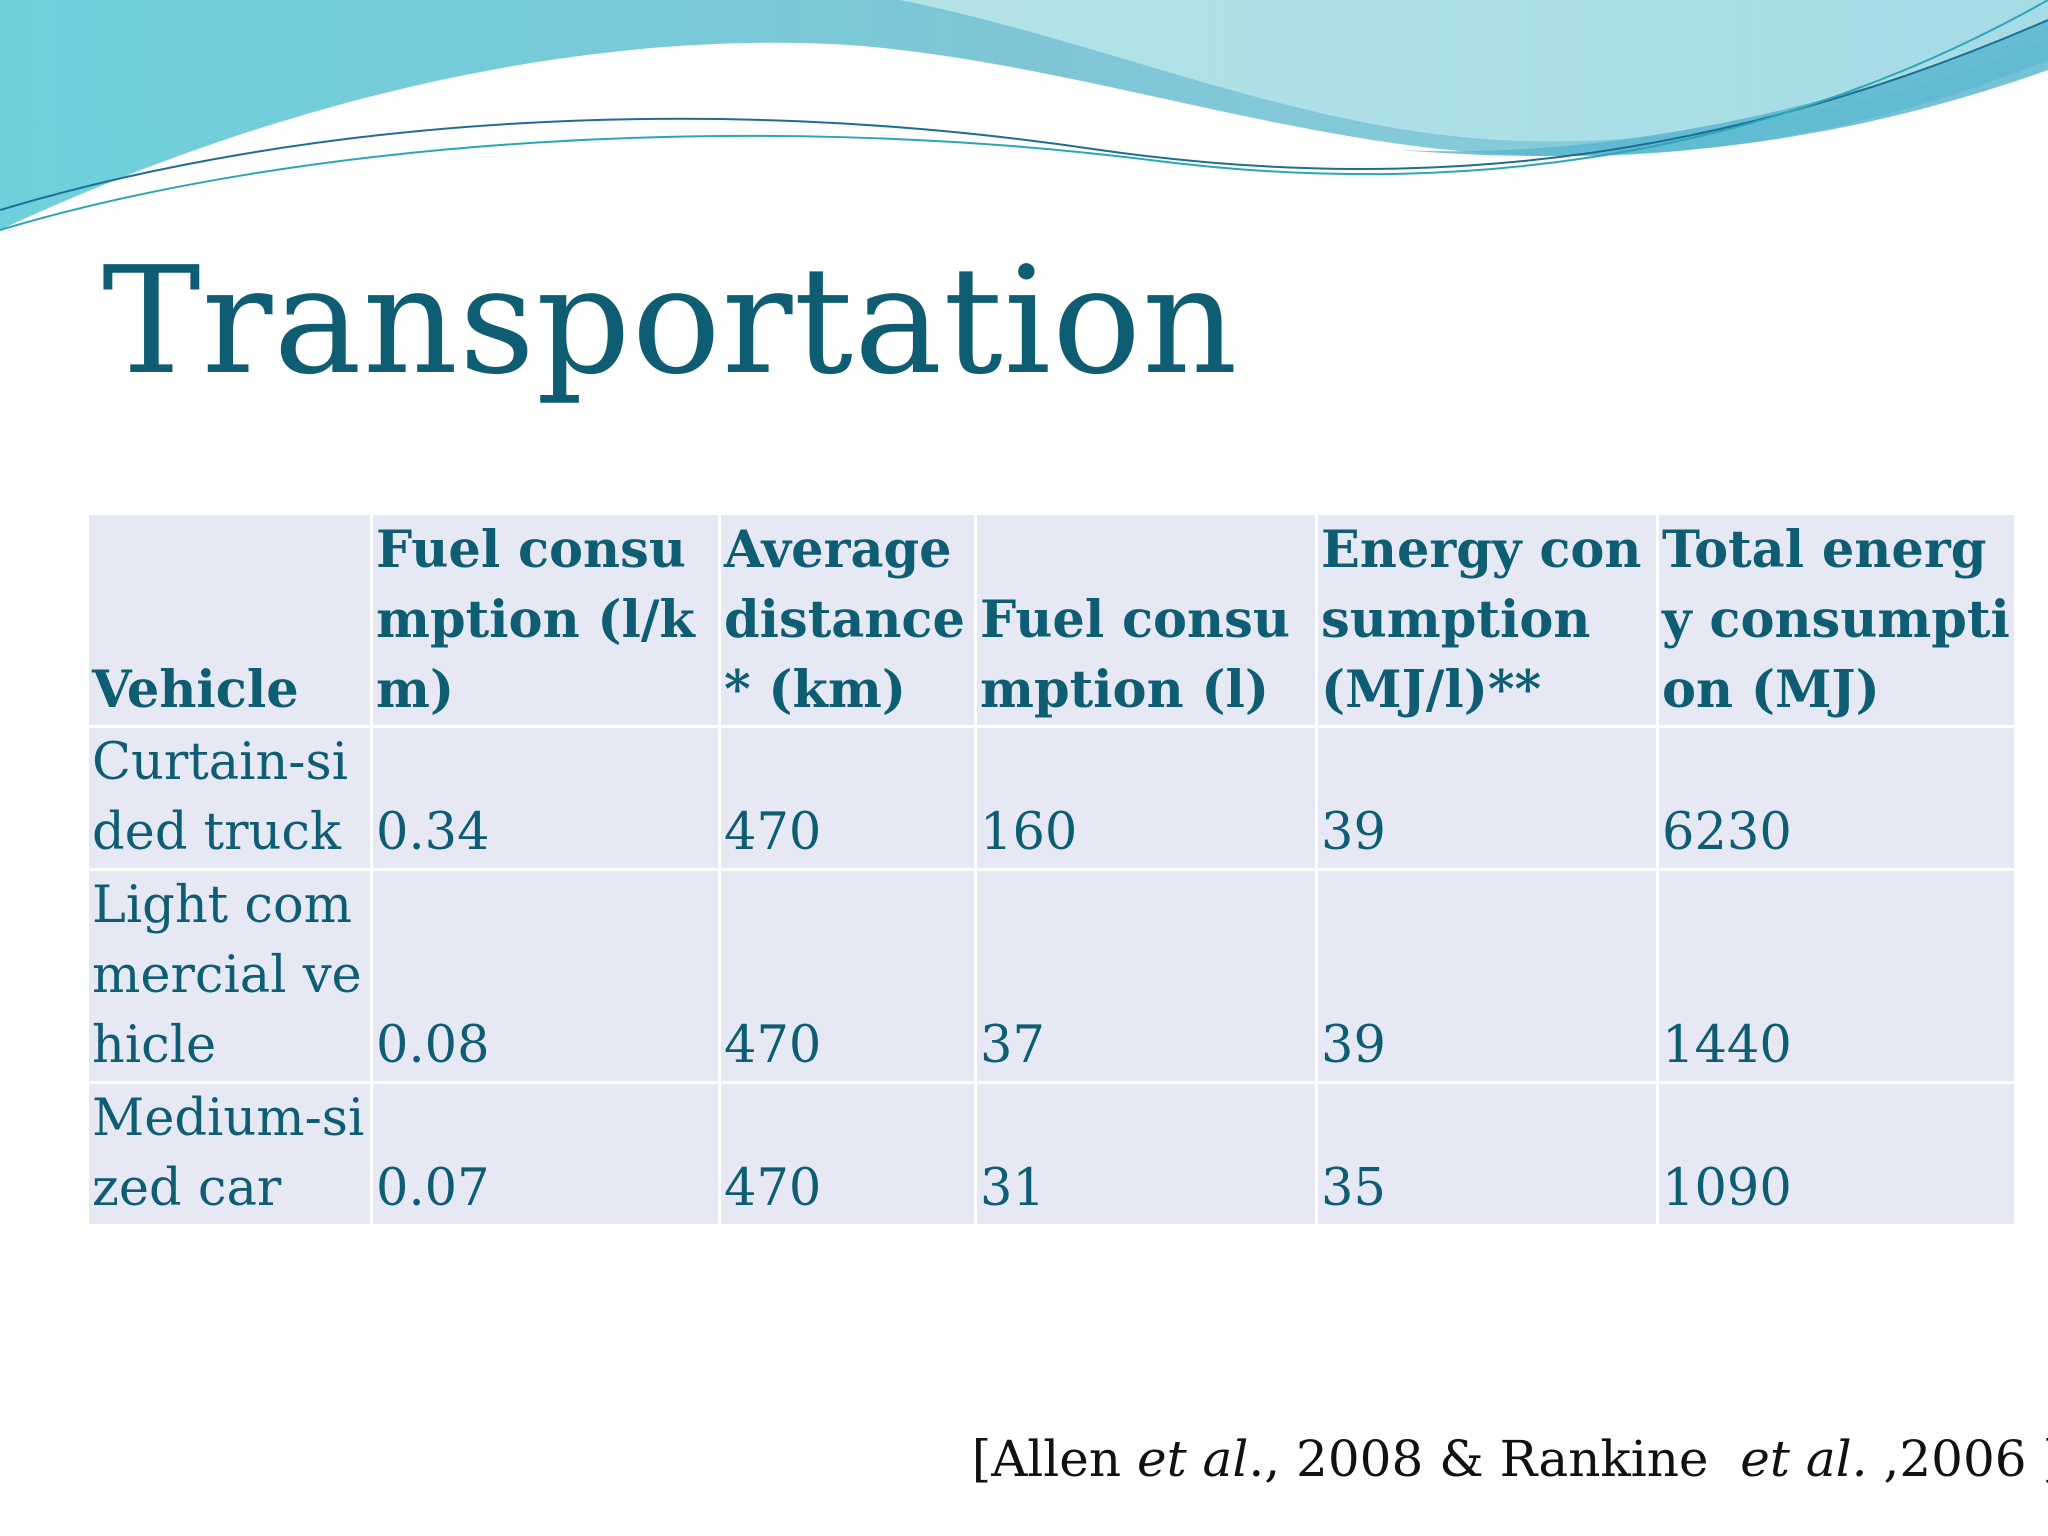  I want to click on citation-etal-1: et al, so click(1192, 1459).